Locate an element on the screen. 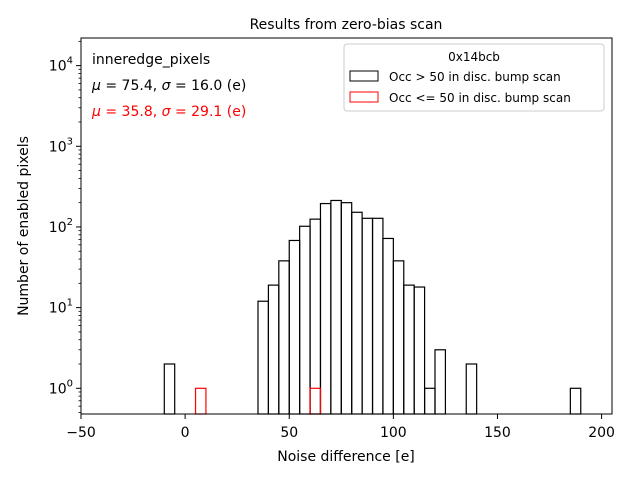  x-axis-ticks: −50 0 50 100 150 200 is located at coordinates (340, 427).